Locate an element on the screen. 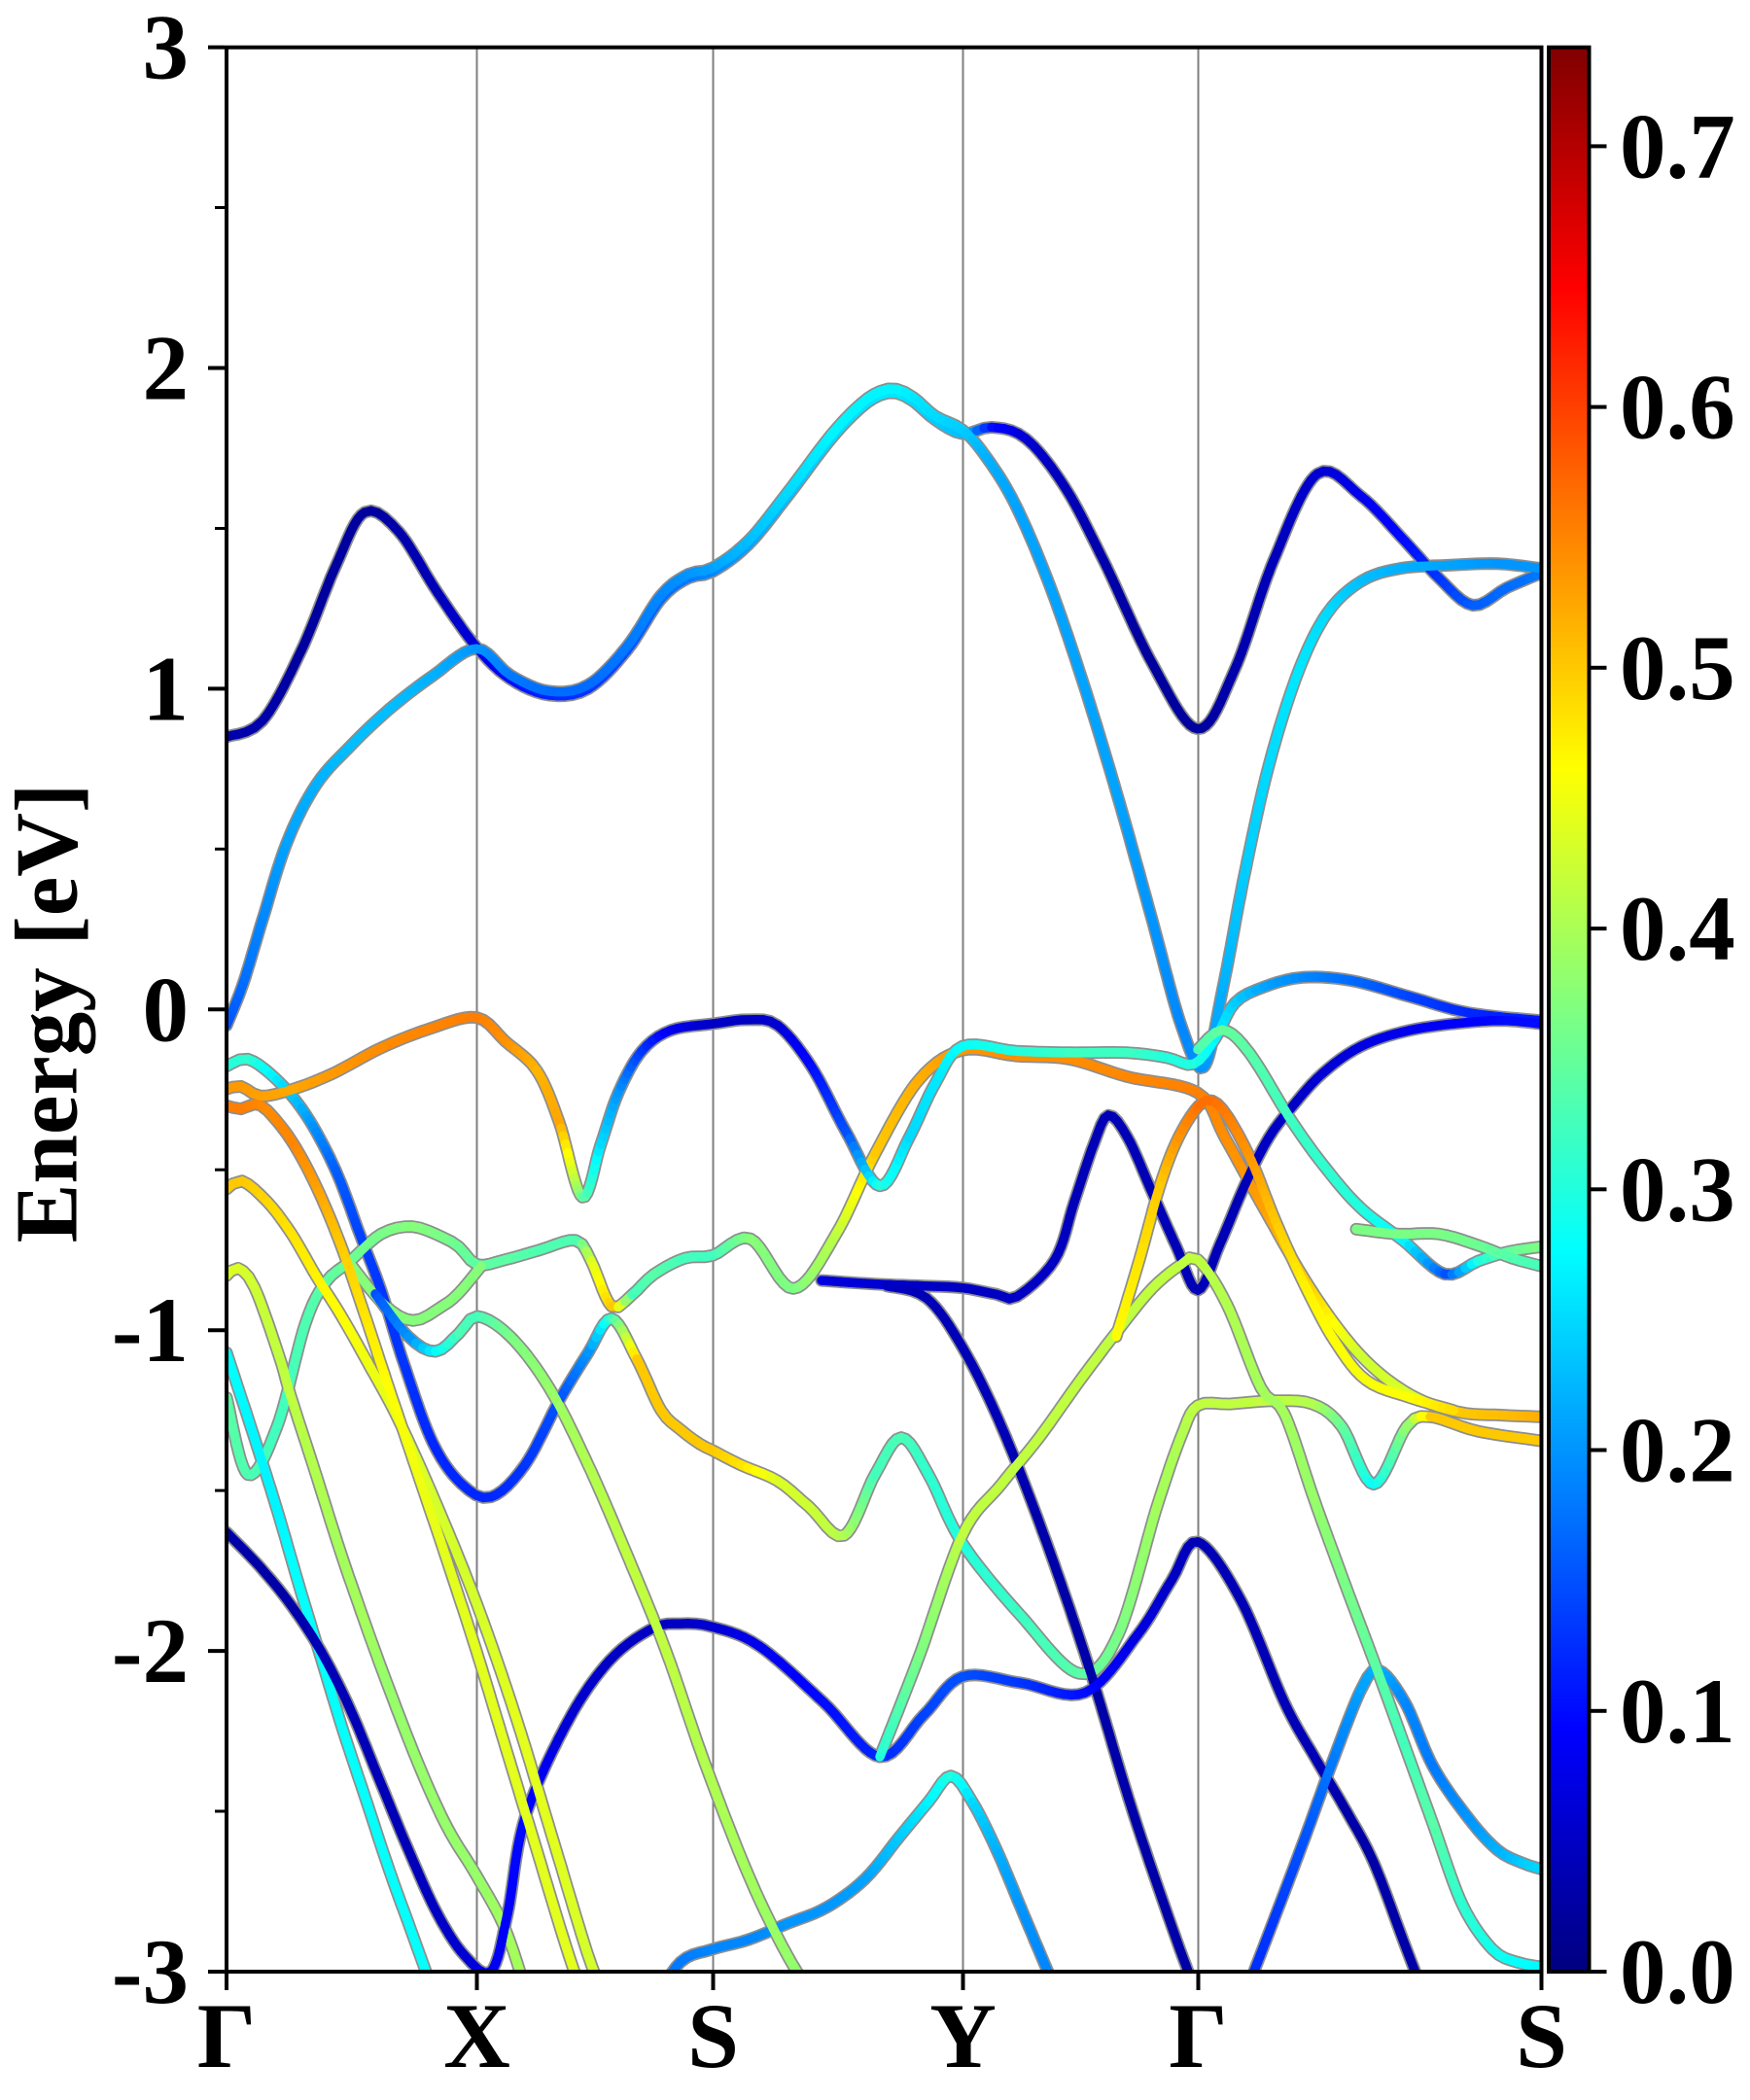 This screenshot has height=2100, width=1750. svg-text: Y is located at coordinates (963, 2035).